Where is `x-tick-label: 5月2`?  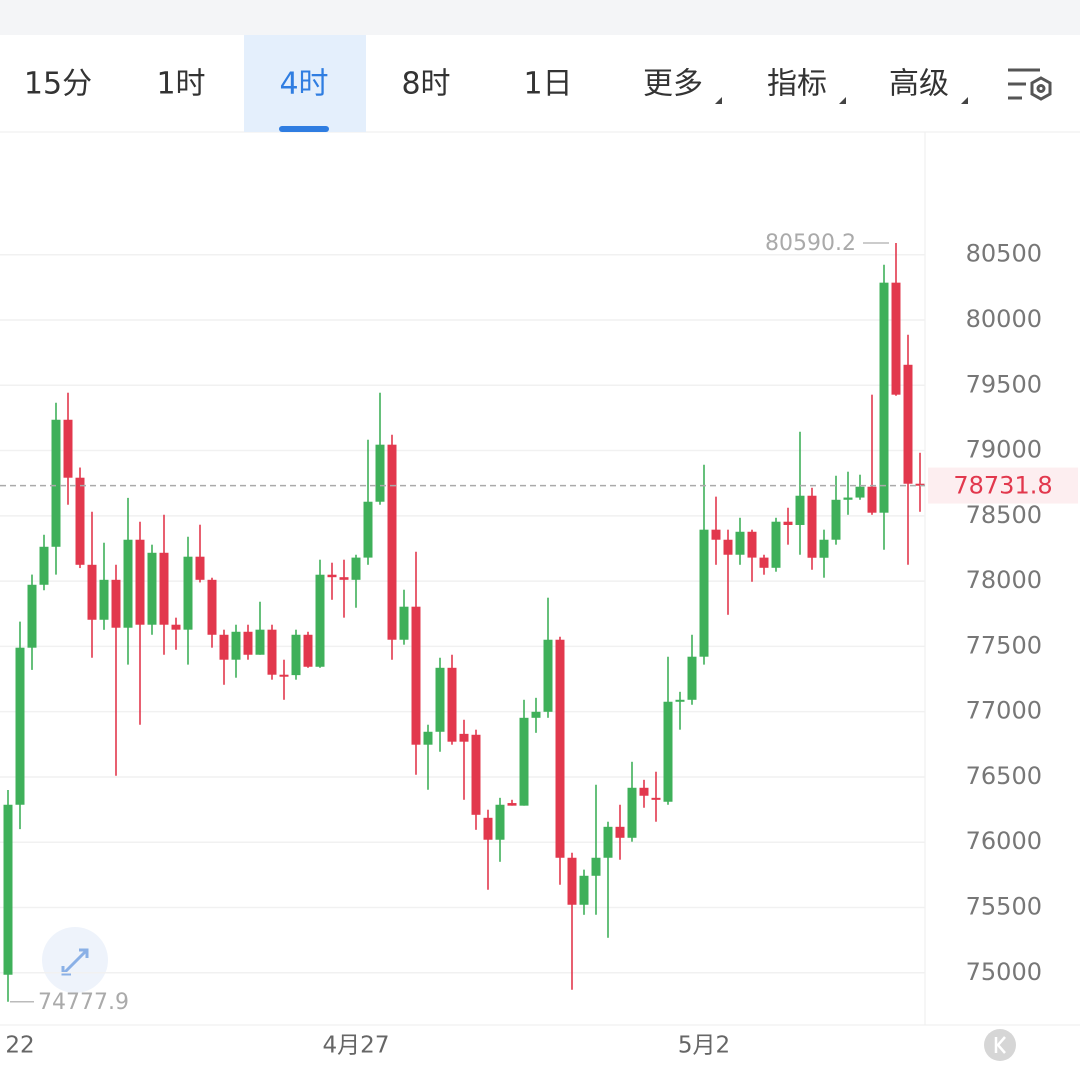 x-tick-label: 5月2 is located at coordinates (704, 1046).